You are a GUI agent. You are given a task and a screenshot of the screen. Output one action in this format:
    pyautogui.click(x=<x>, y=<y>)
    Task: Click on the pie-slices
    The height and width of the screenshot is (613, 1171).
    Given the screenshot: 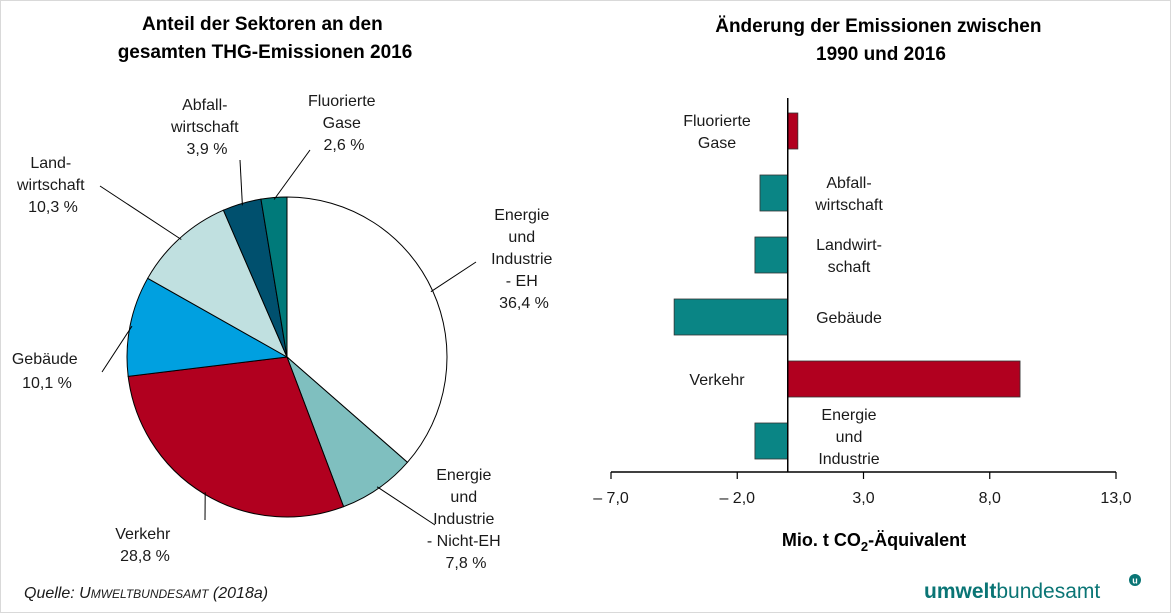 What is the action you would take?
    pyautogui.click(x=287, y=357)
    